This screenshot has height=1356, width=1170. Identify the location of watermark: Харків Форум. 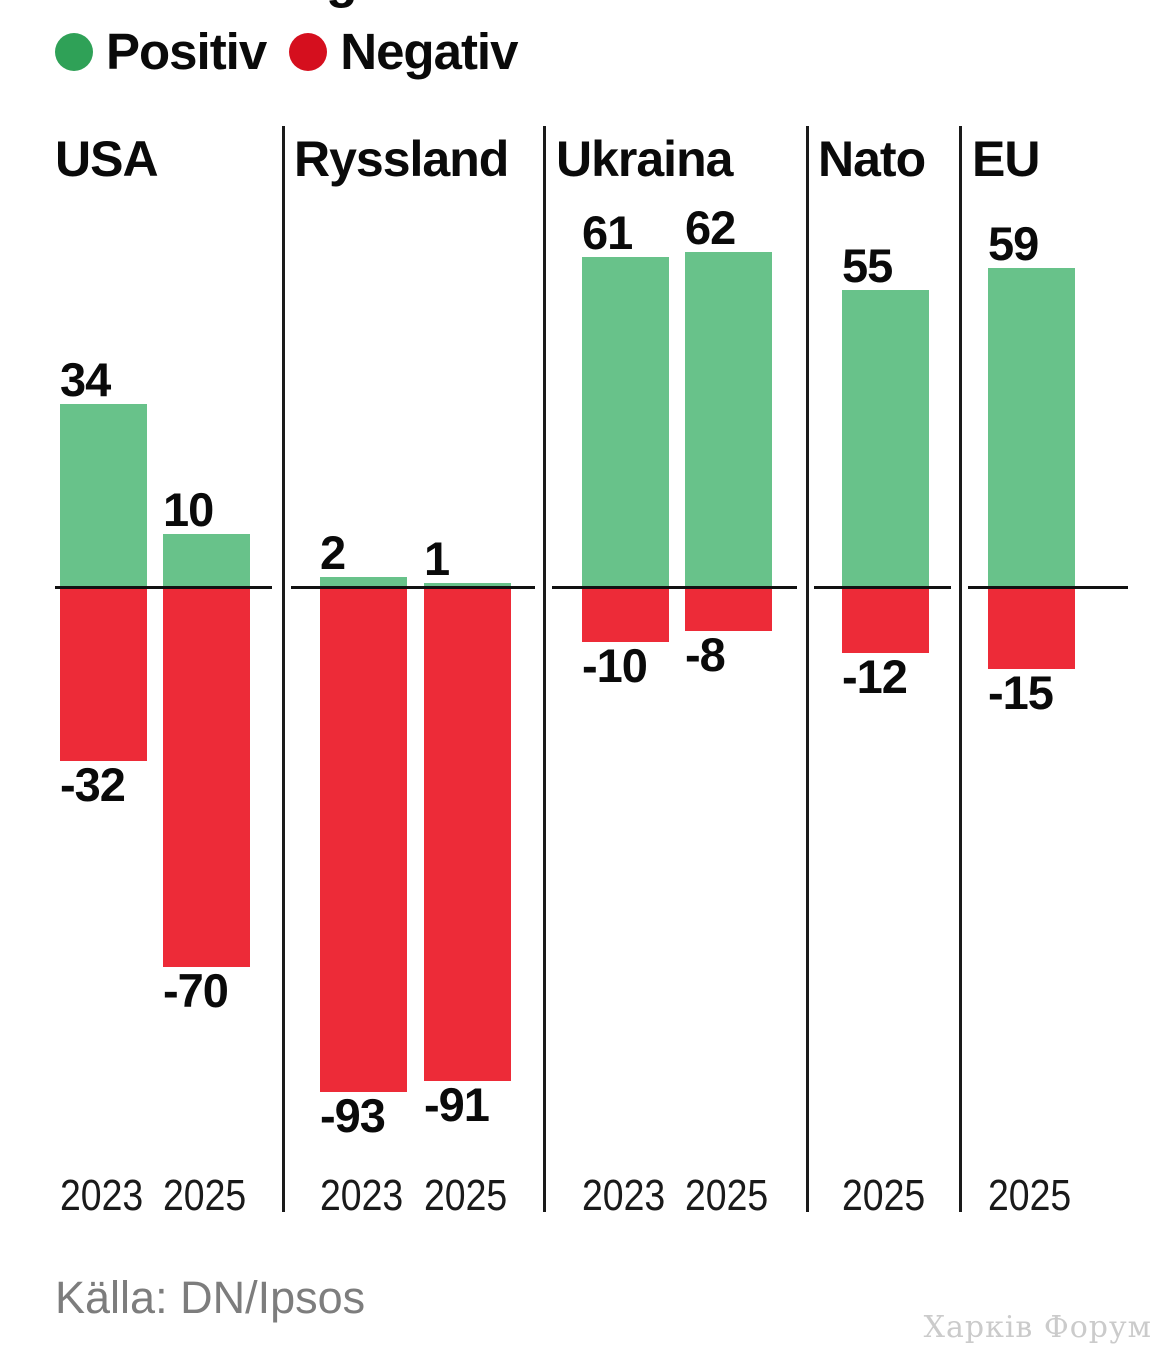
(1037, 1327).